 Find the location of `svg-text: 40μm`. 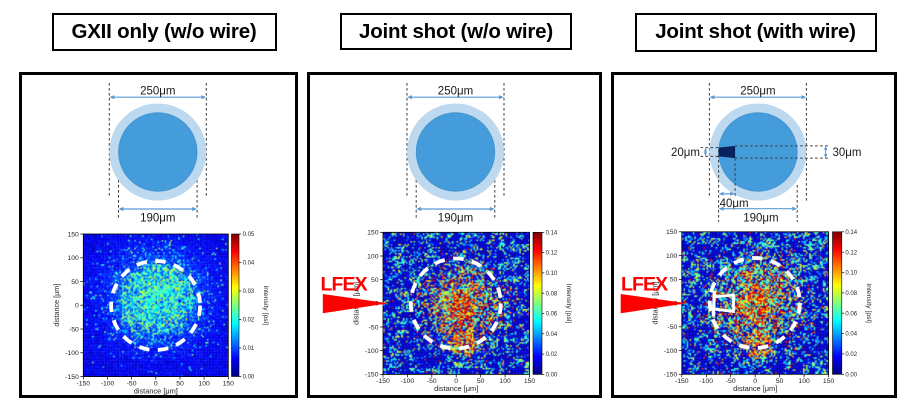

svg-text: 40μm is located at coordinates (734, 204).